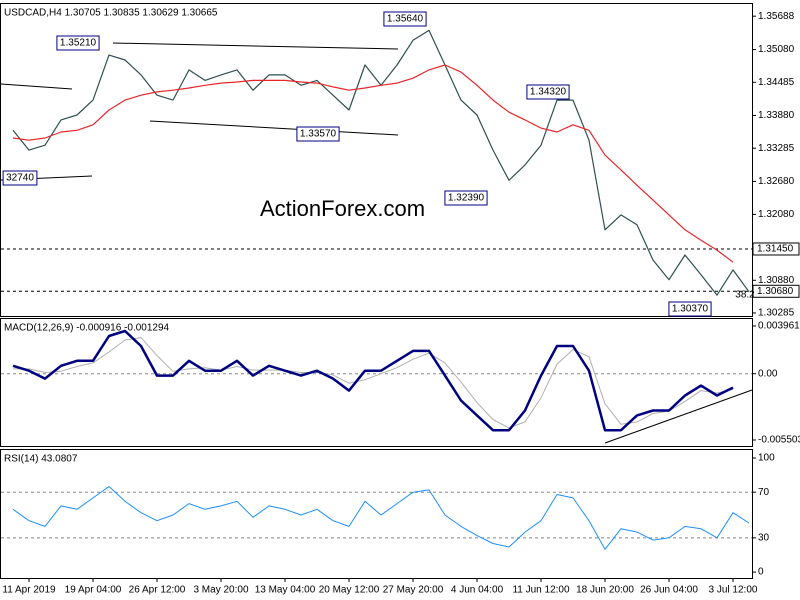  I want to click on x-tick-label: 11 Jun 12:00, so click(541, 590).